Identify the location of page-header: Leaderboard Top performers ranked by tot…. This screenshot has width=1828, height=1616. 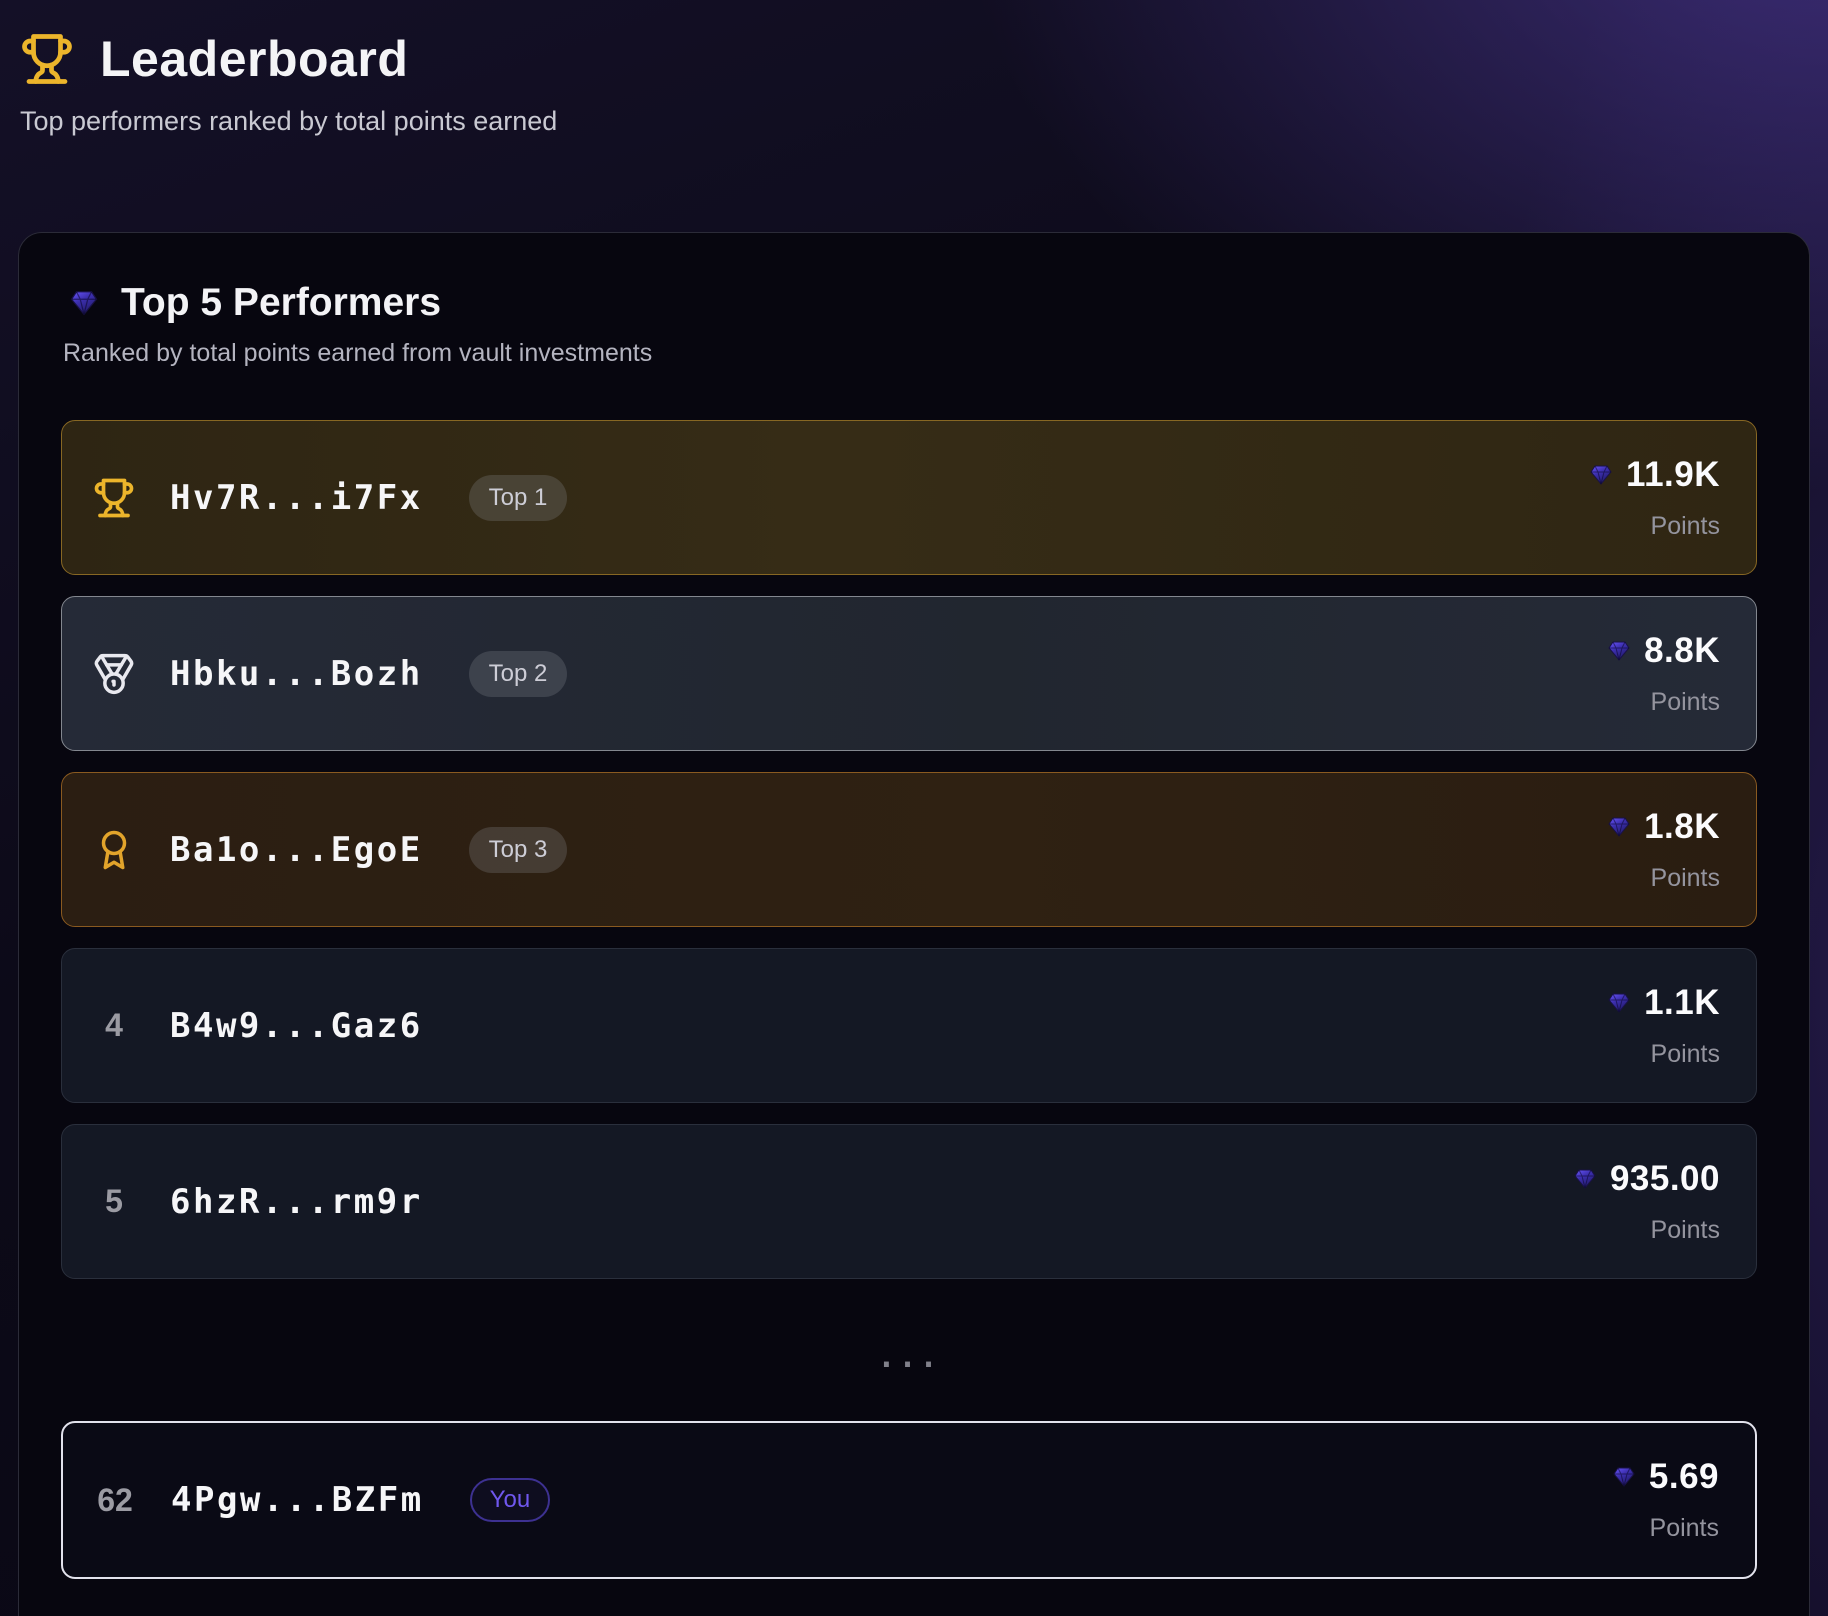
(914, 68).